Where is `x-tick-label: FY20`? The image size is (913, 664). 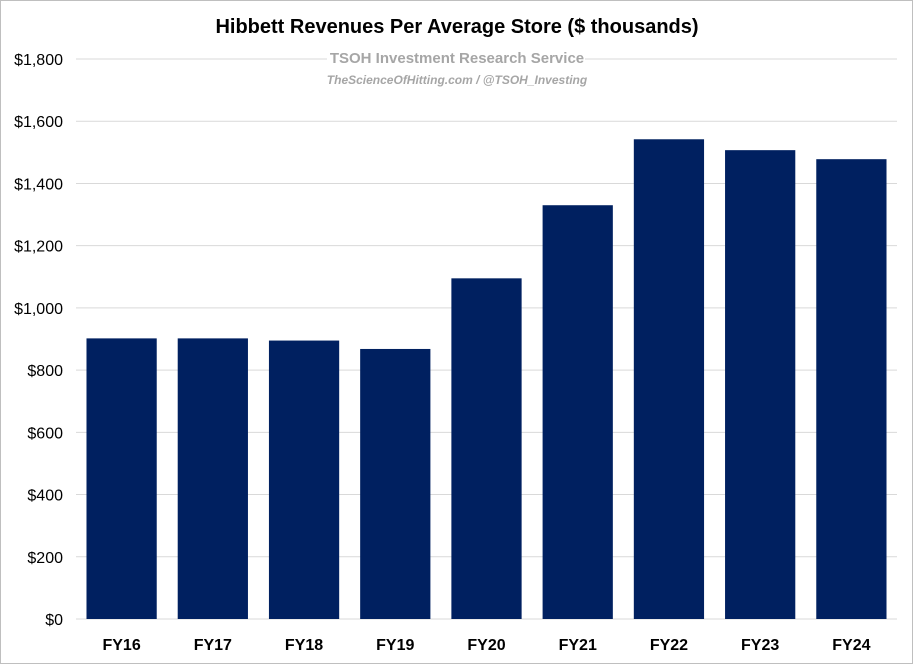 x-tick-label: FY20 is located at coordinates (486, 645).